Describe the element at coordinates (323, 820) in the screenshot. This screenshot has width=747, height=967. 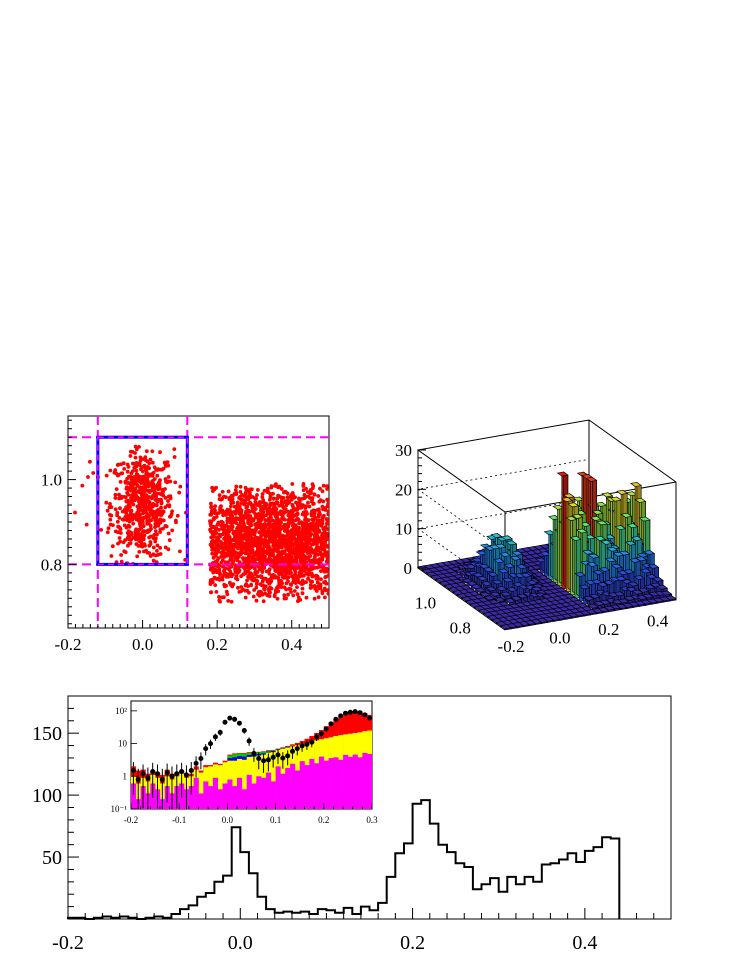
I see `inset-x-tick-label: 0.2` at that location.